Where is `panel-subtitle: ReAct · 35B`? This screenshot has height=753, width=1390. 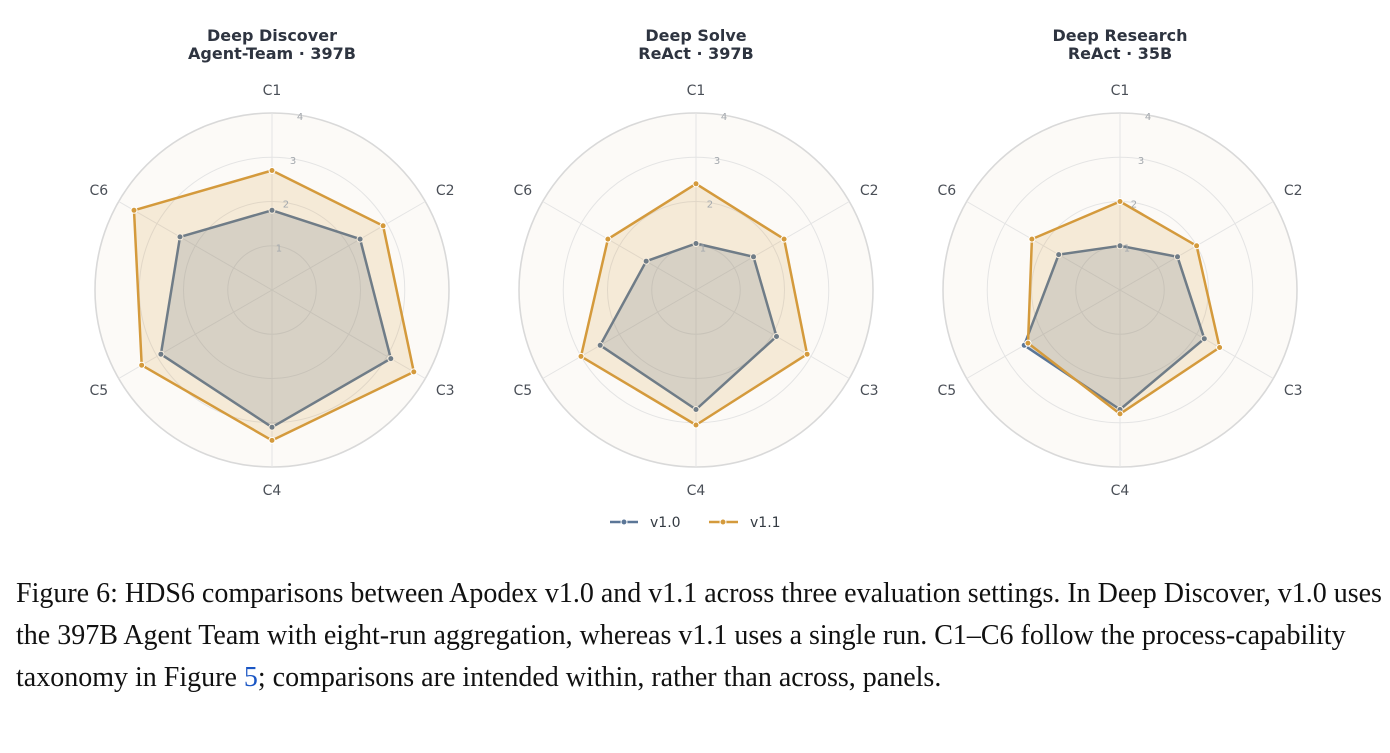 panel-subtitle: ReAct · 35B is located at coordinates (1120, 53).